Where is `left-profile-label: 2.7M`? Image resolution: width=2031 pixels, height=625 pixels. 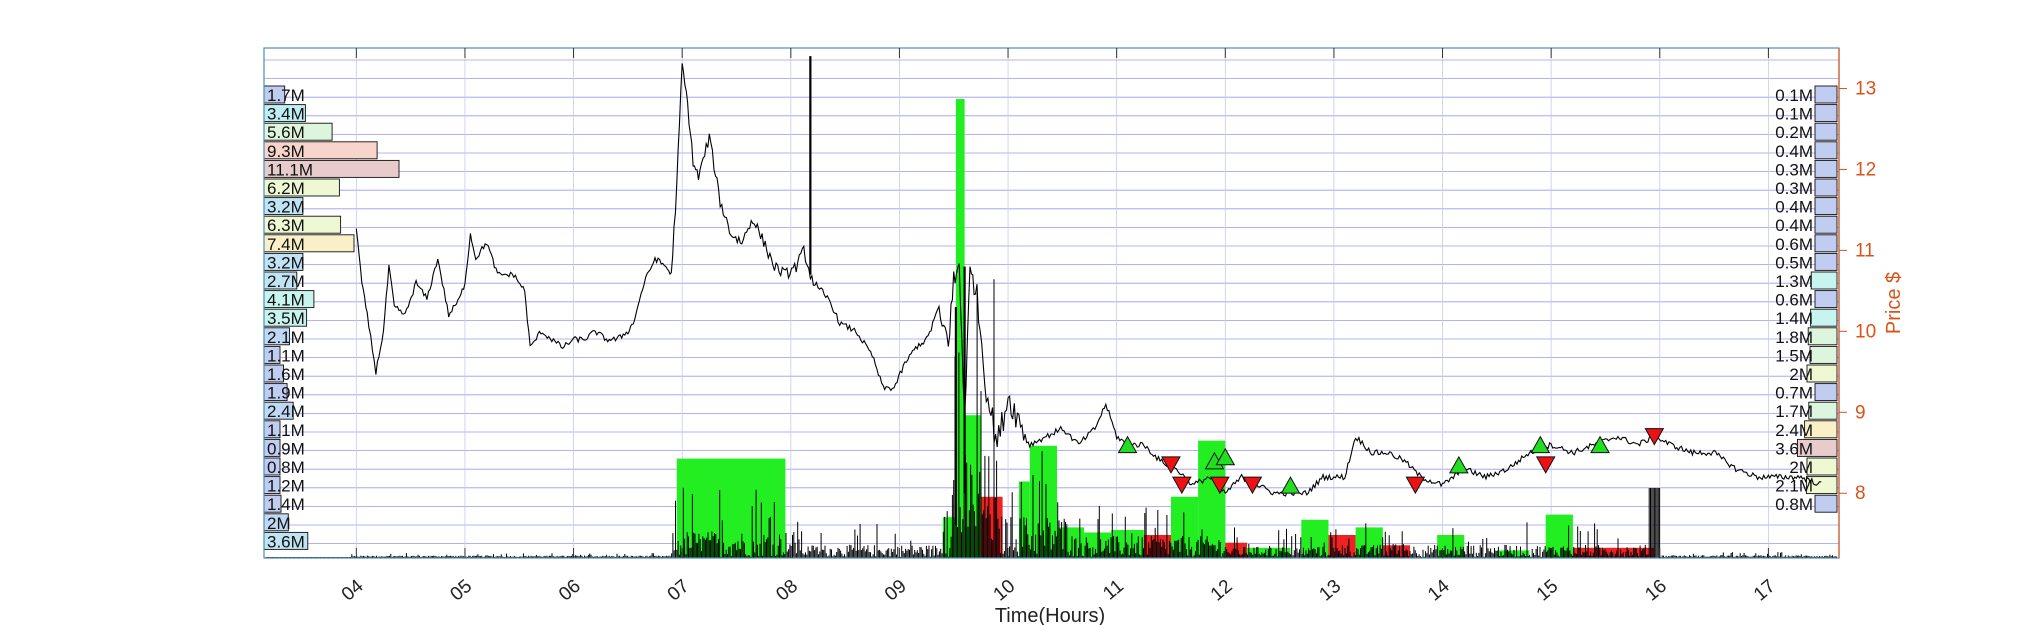
left-profile-label: 2.7M is located at coordinates (286, 281).